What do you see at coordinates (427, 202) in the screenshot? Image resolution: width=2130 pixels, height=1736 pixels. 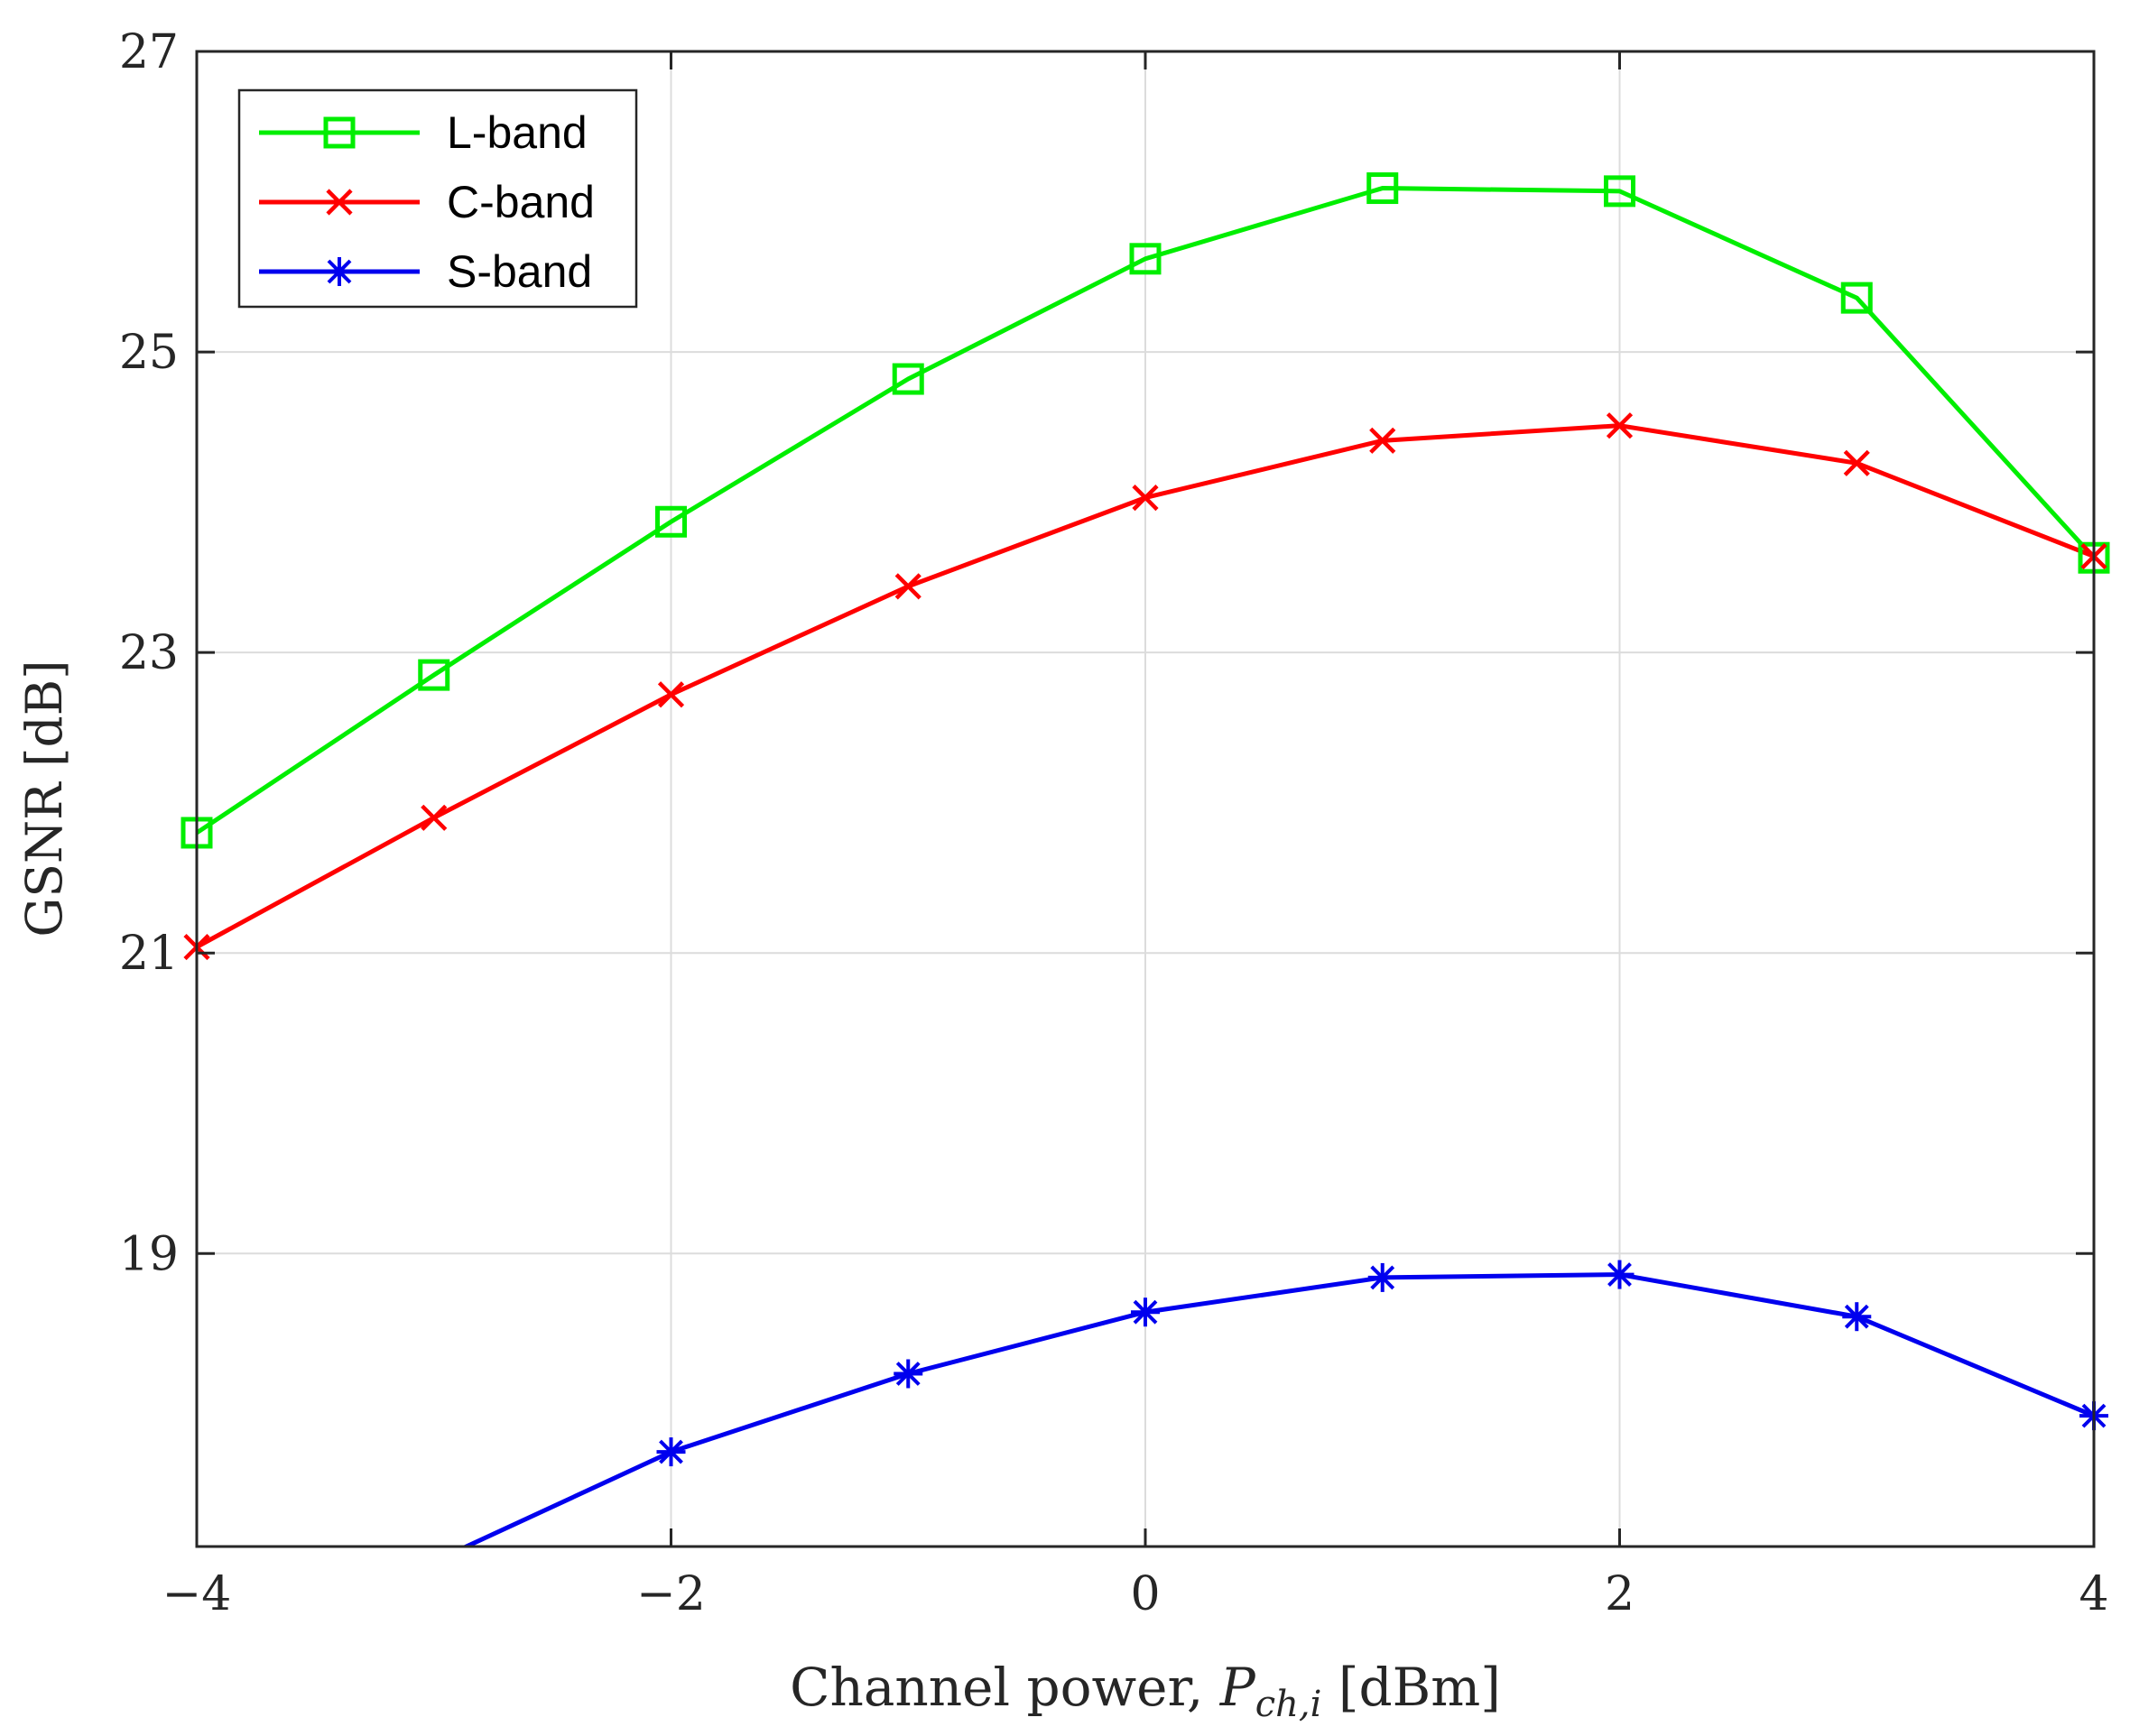 I see `legend-entry-c-band: C-band` at bounding box center [427, 202].